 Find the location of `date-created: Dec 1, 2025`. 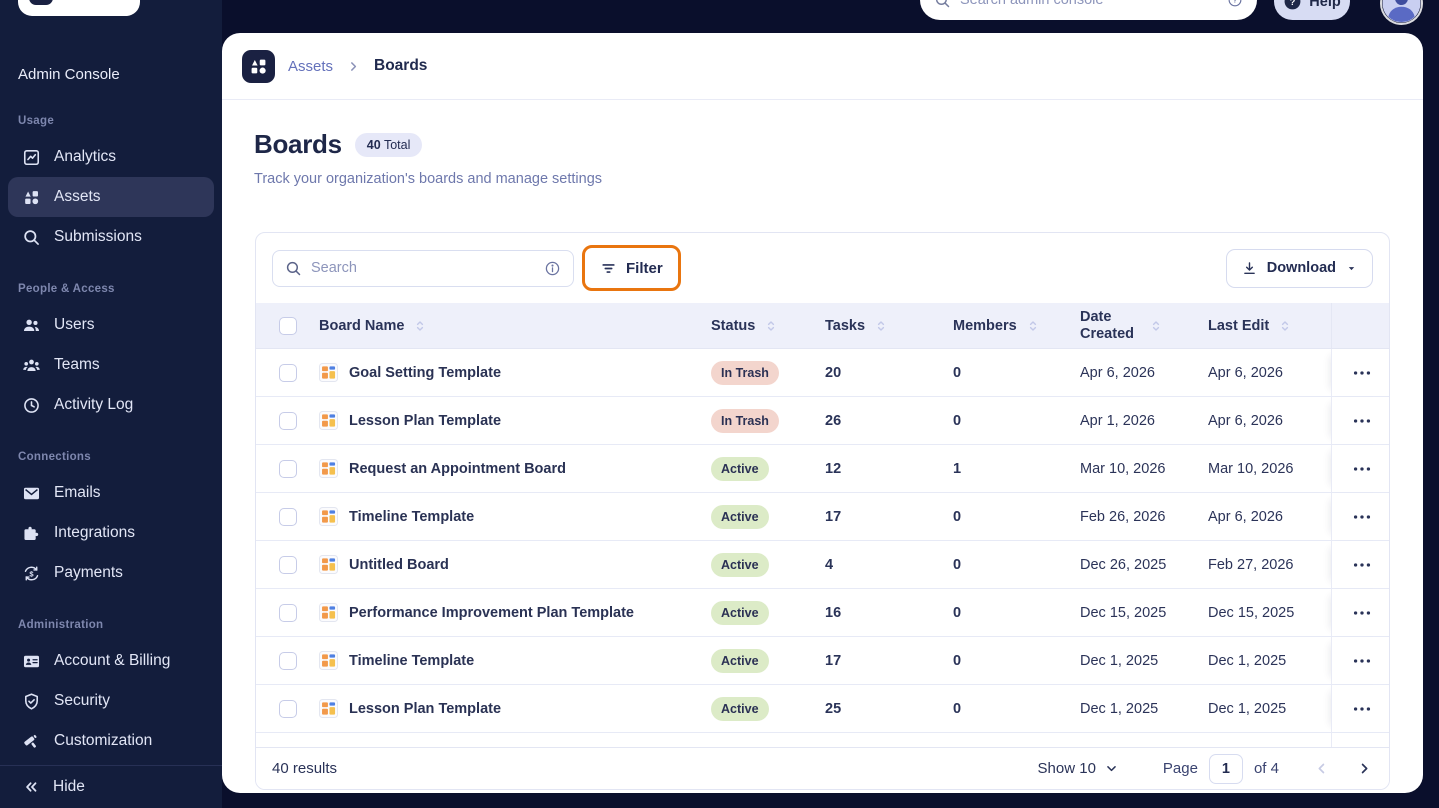

date-created: Dec 1, 2025 is located at coordinates (1119, 660).